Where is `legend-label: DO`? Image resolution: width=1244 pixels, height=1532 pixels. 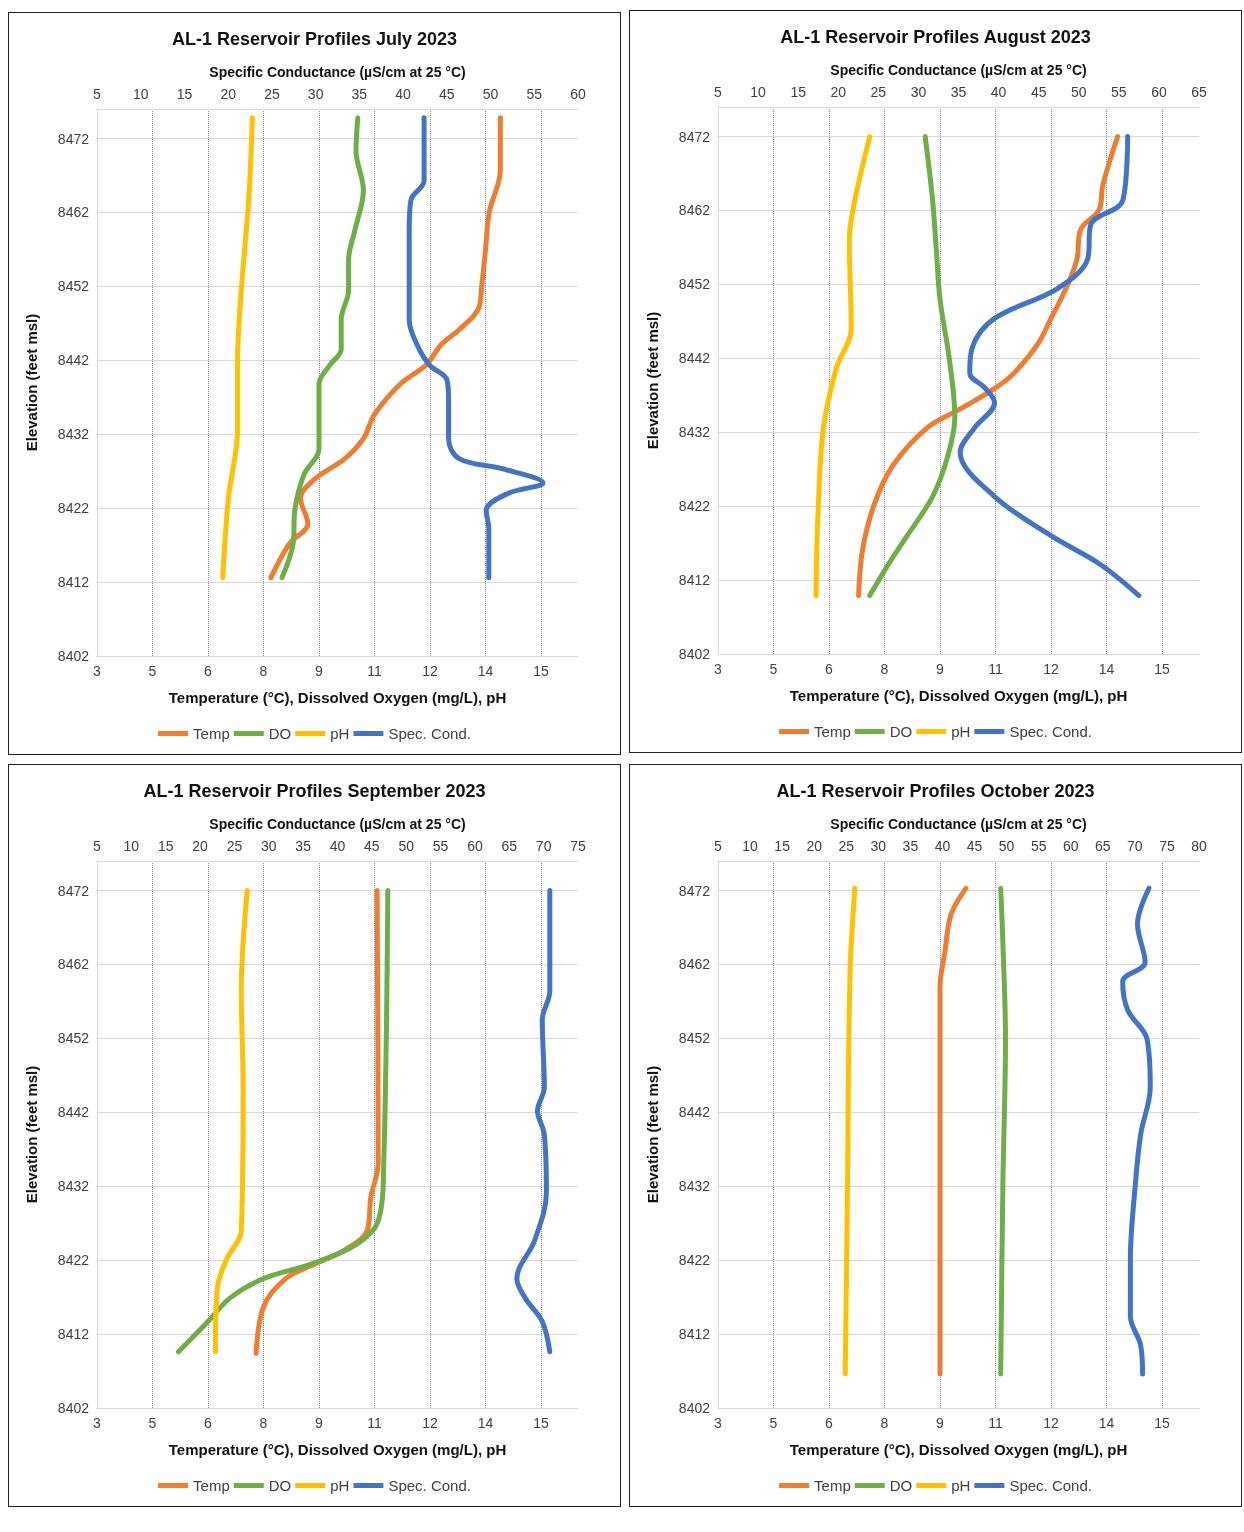 legend-label: DO is located at coordinates (901, 731).